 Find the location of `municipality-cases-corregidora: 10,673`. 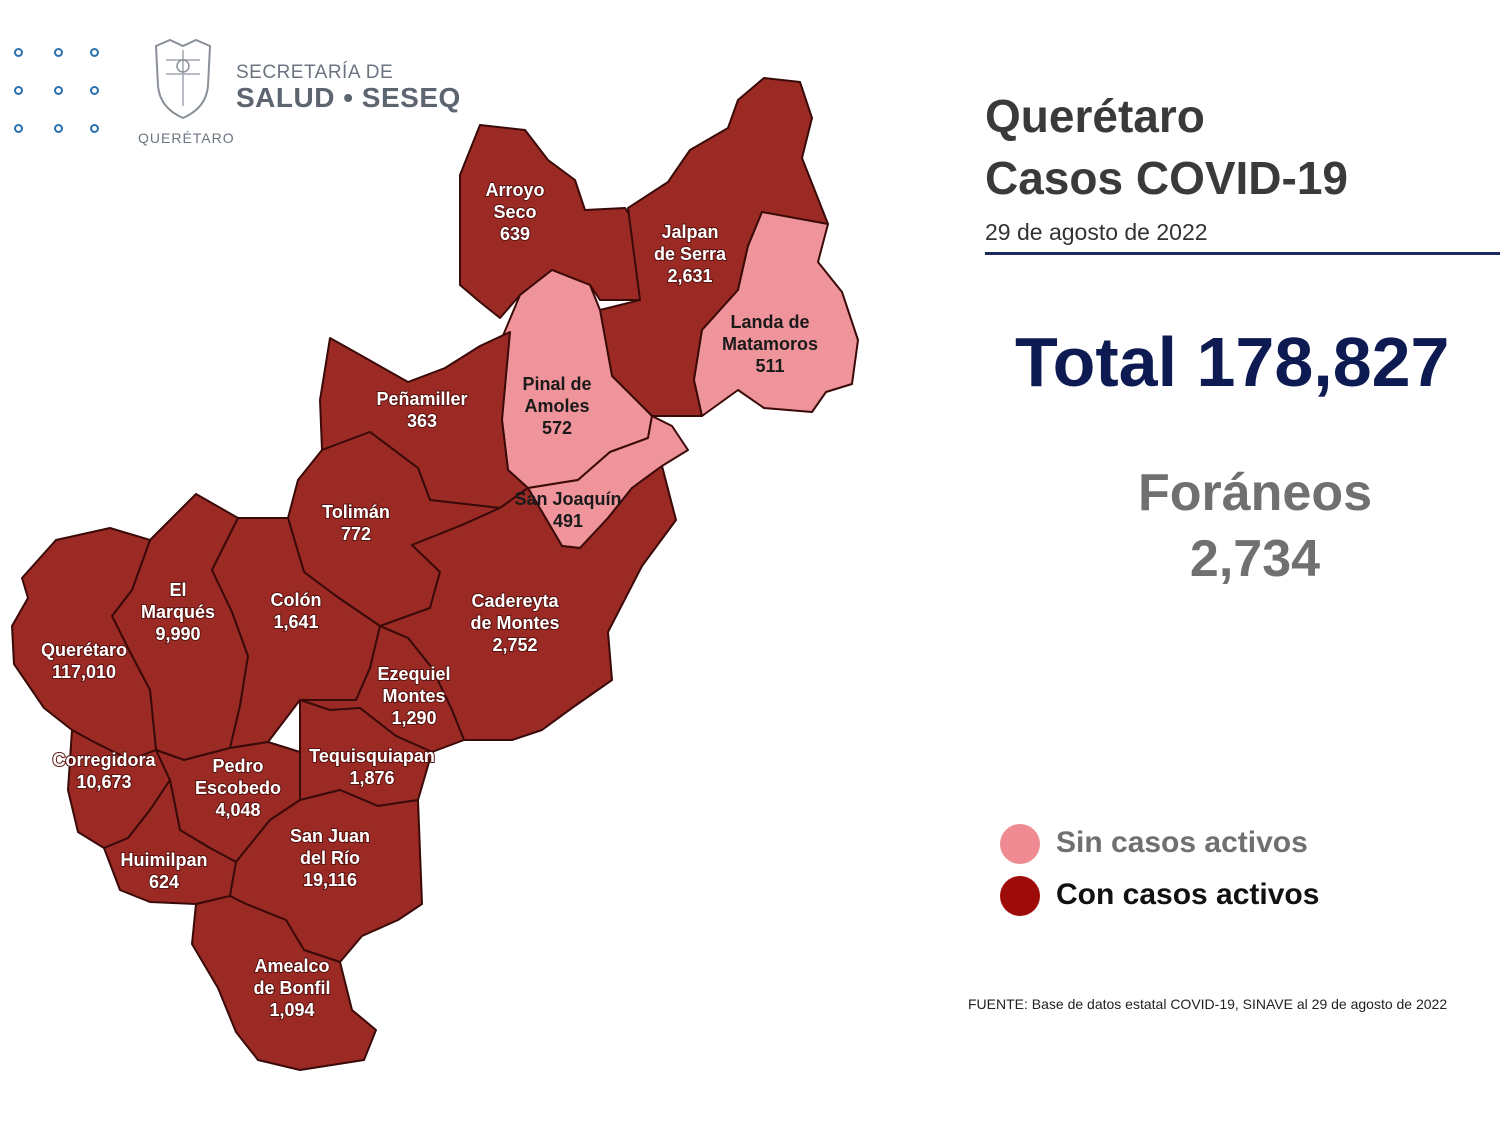

municipality-cases-corregidora: 10,673 is located at coordinates (103, 782).